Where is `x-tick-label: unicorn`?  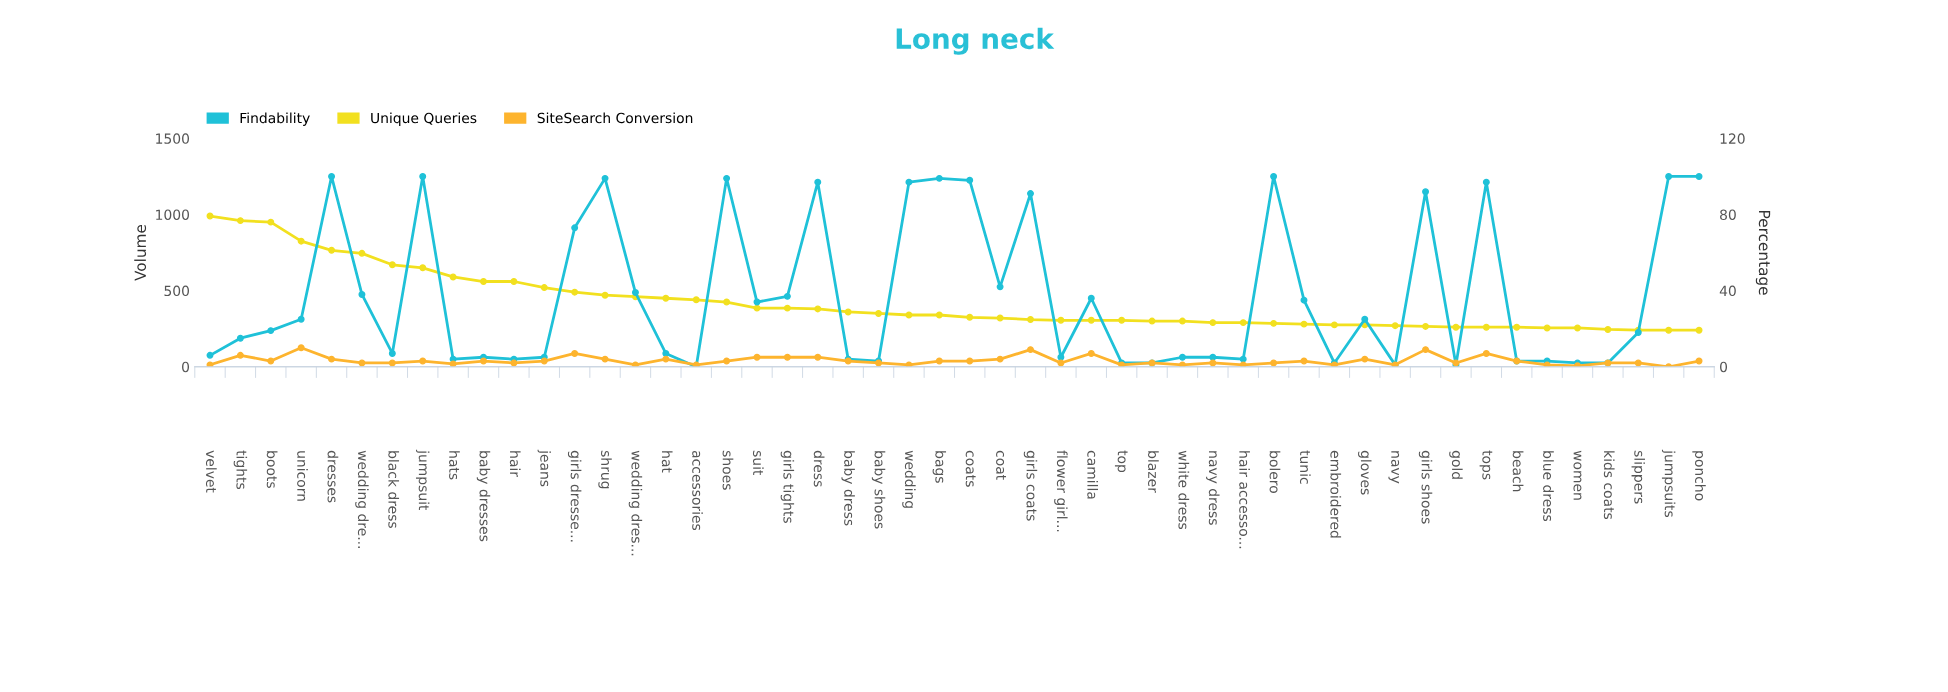
x-tick-label: unicorn is located at coordinates (302, 476).